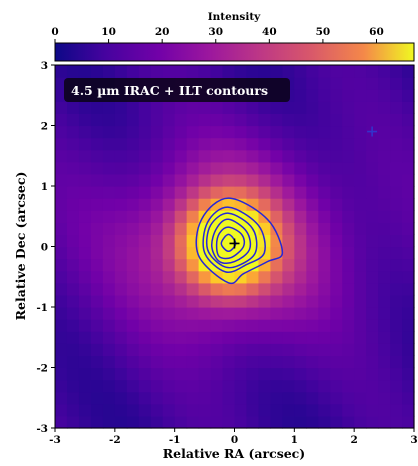 Image resolution: width=418 pixels, height=466 pixels. What do you see at coordinates (294, 440) in the screenshot?
I see `x-tick-label: 1` at bounding box center [294, 440].